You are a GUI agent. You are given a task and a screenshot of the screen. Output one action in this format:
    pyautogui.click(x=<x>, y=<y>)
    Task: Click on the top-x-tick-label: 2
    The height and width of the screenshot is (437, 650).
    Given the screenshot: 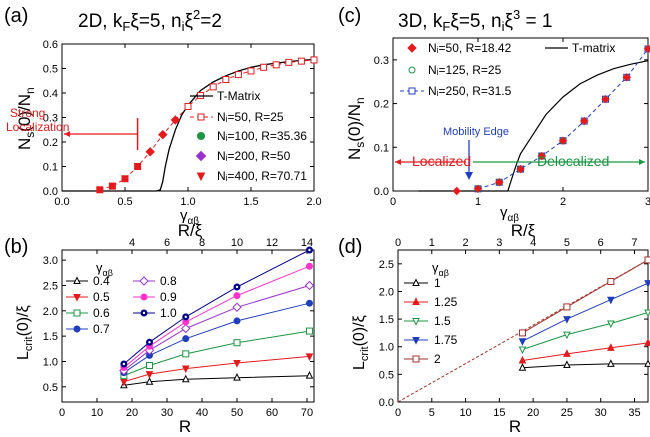 What is the action you would take?
    pyautogui.click(x=466, y=243)
    